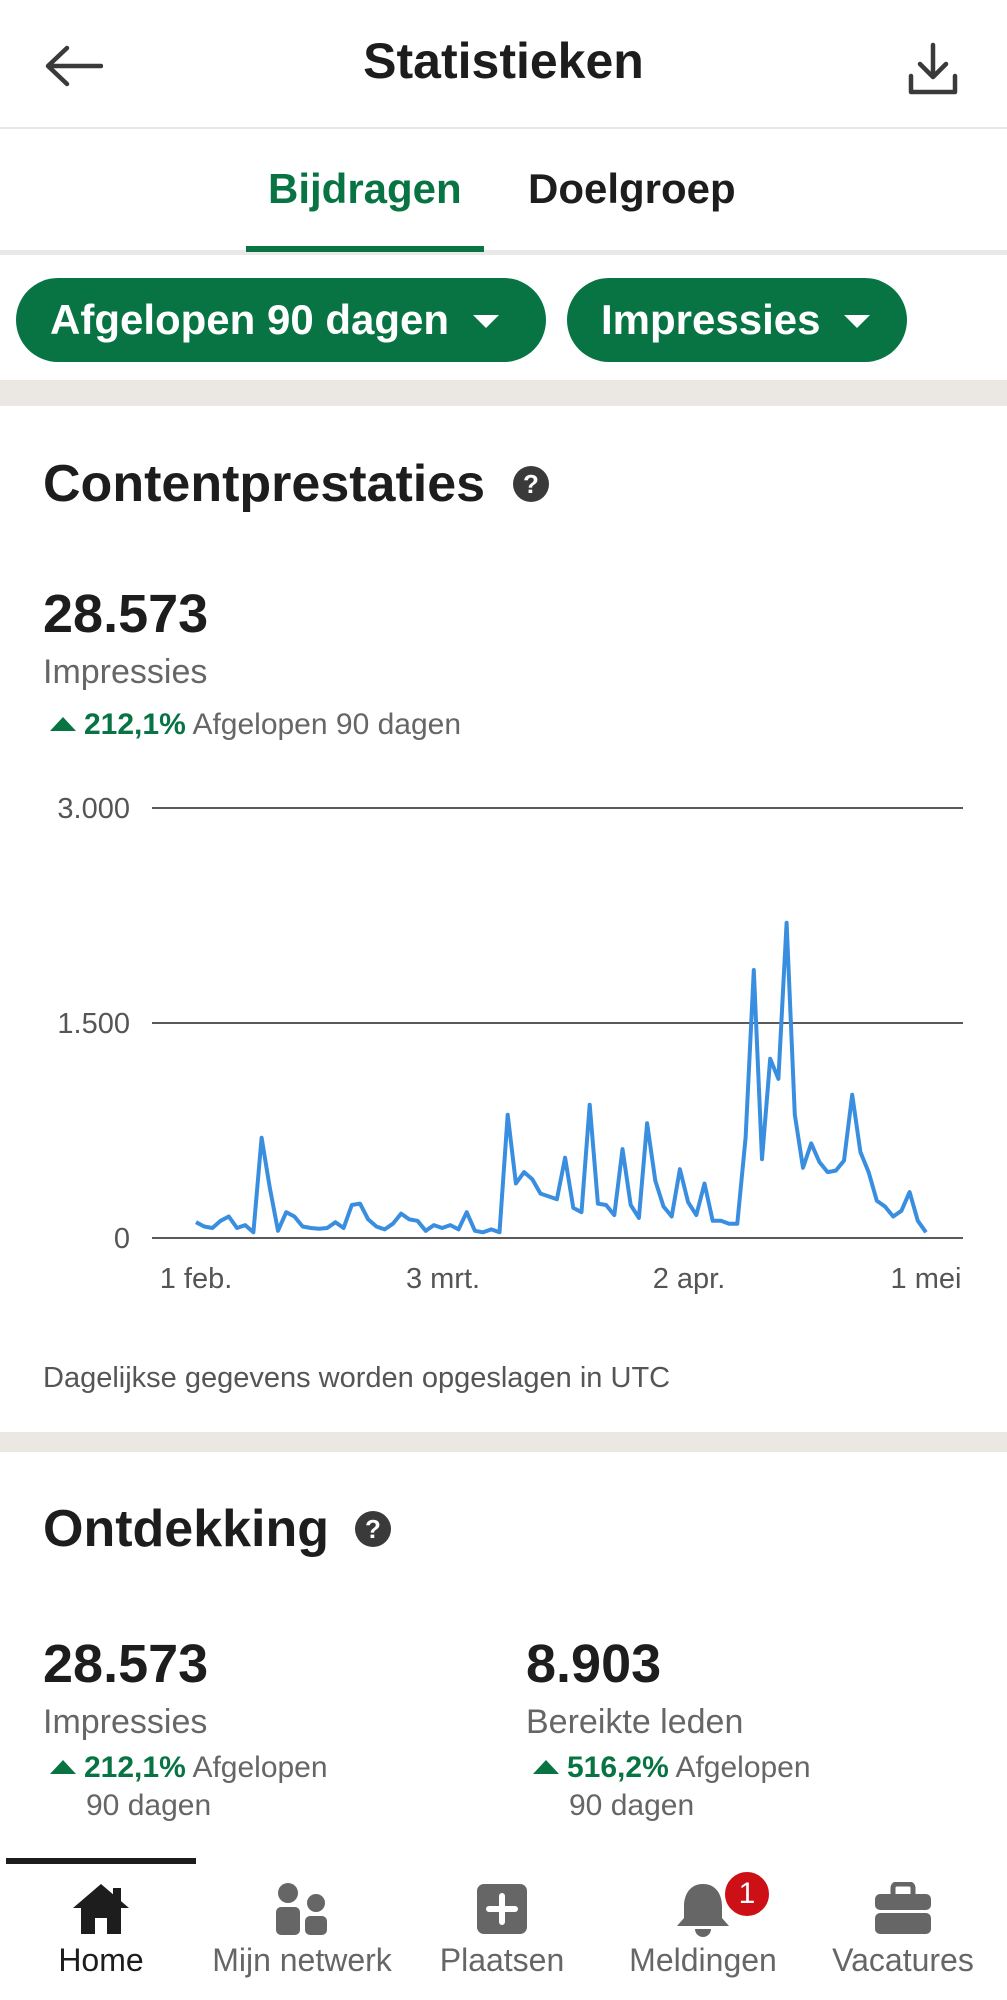  I want to click on x-tick-label: 1 feb., so click(196, 1279).